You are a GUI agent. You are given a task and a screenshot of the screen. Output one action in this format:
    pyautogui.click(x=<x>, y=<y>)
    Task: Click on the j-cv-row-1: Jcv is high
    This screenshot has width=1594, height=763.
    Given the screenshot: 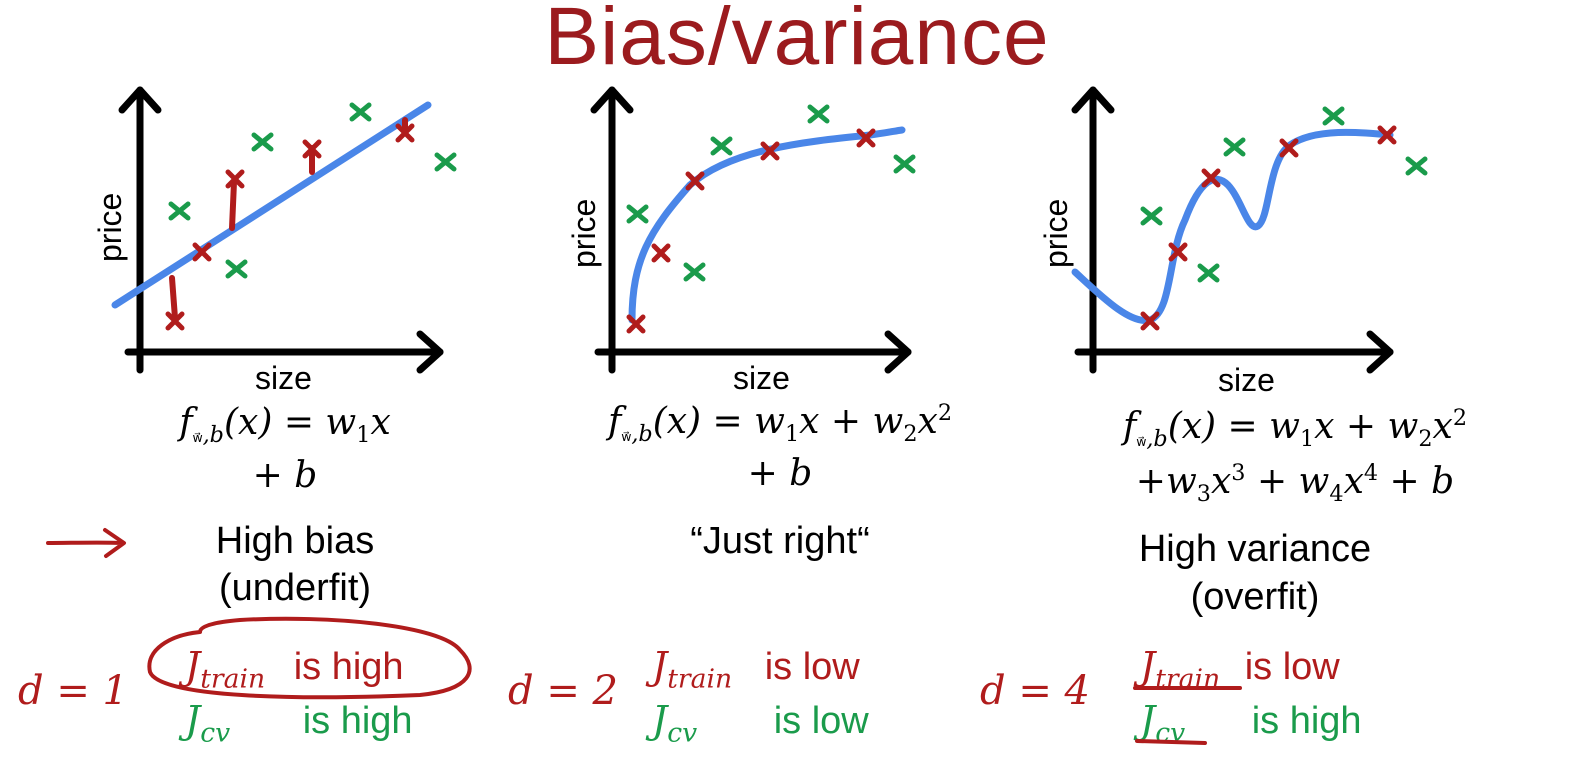 What is the action you would take?
    pyautogui.click(x=299, y=723)
    